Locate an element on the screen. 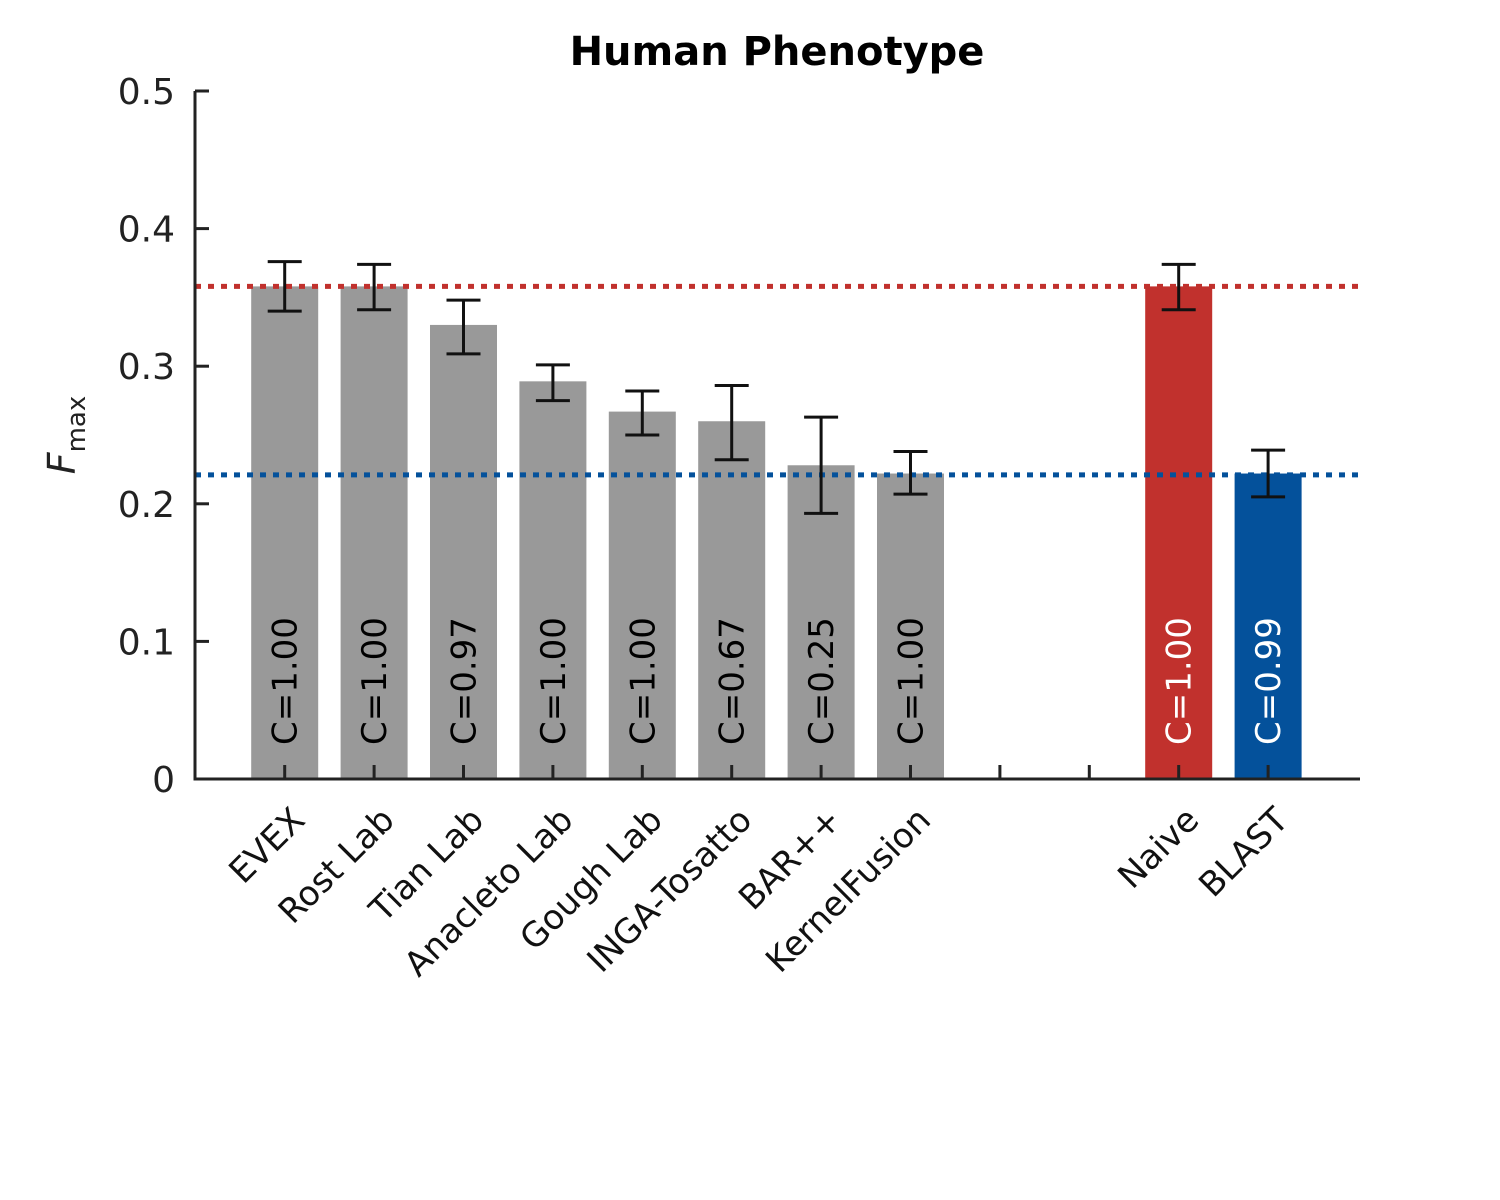 The width and height of the screenshot is (1500, 1200). y-tick-label-5: 0.4 is located at coordinates (146, 230).